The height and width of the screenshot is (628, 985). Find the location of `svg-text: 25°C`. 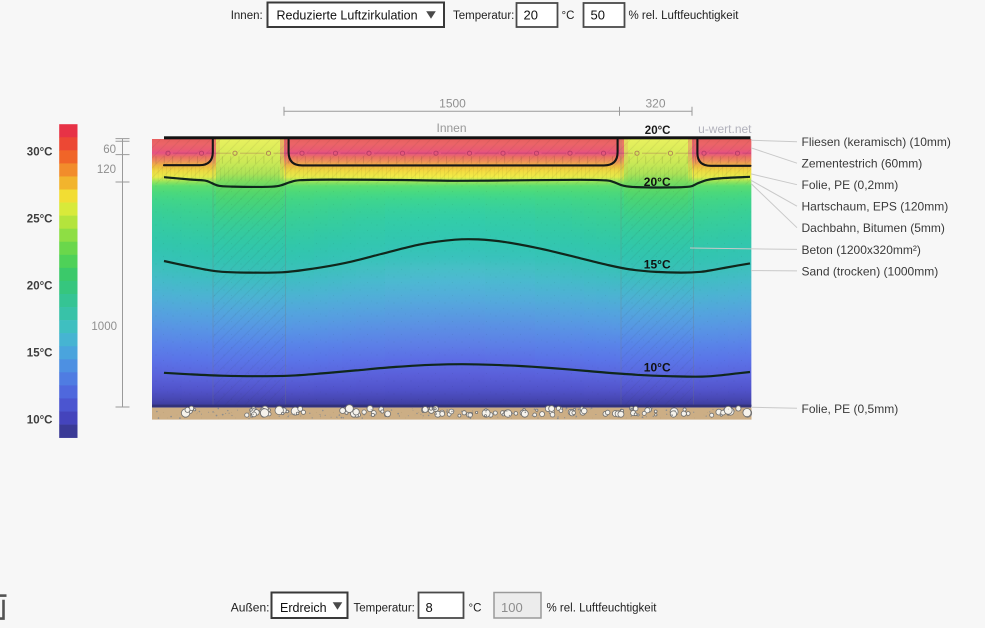

svg-text: 25°C is located at coordinates (40, 220).